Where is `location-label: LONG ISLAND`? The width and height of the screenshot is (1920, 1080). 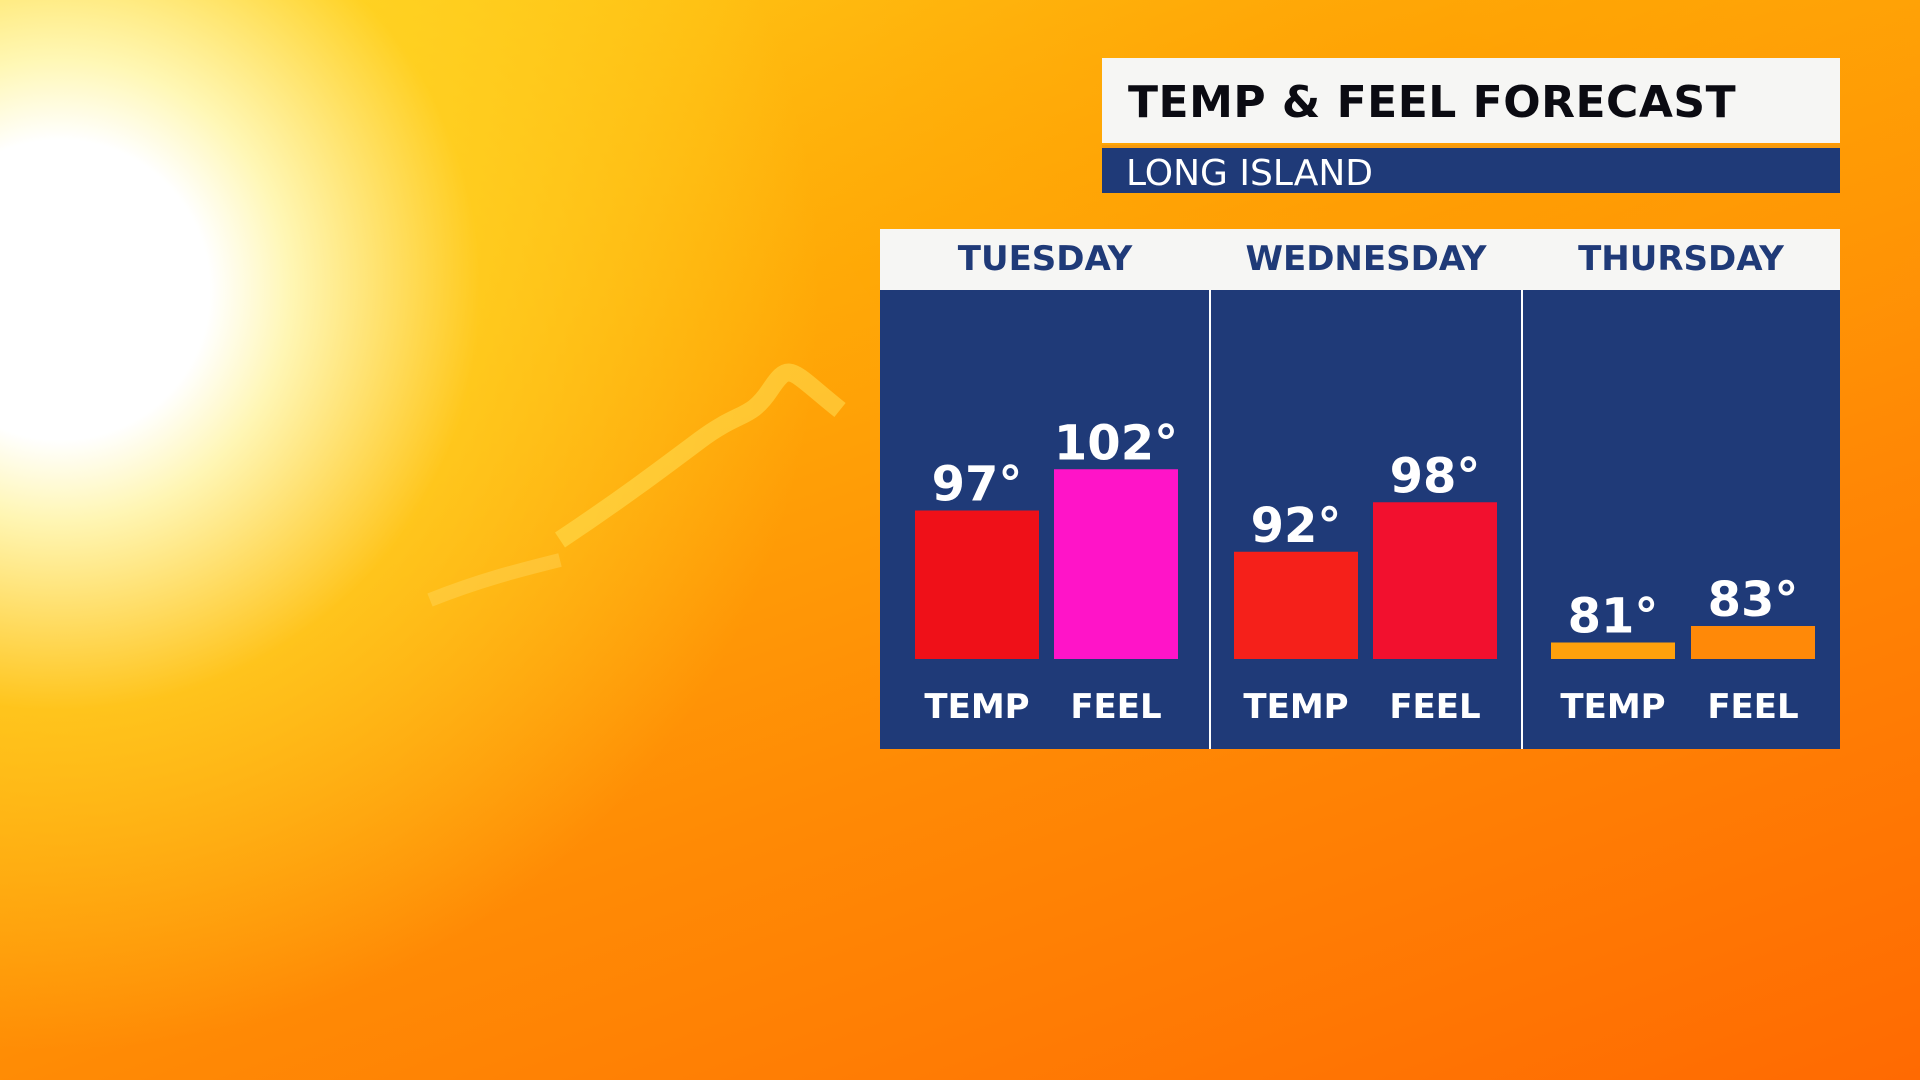
location-label: LONG ISLAND is located at coordinates (1250, 173).